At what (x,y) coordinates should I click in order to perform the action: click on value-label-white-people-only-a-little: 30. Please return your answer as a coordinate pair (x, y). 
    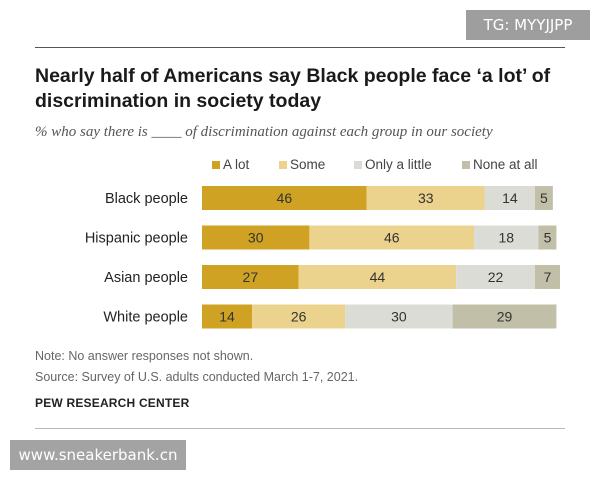
    Looking at the image, I should click on (399, 317).